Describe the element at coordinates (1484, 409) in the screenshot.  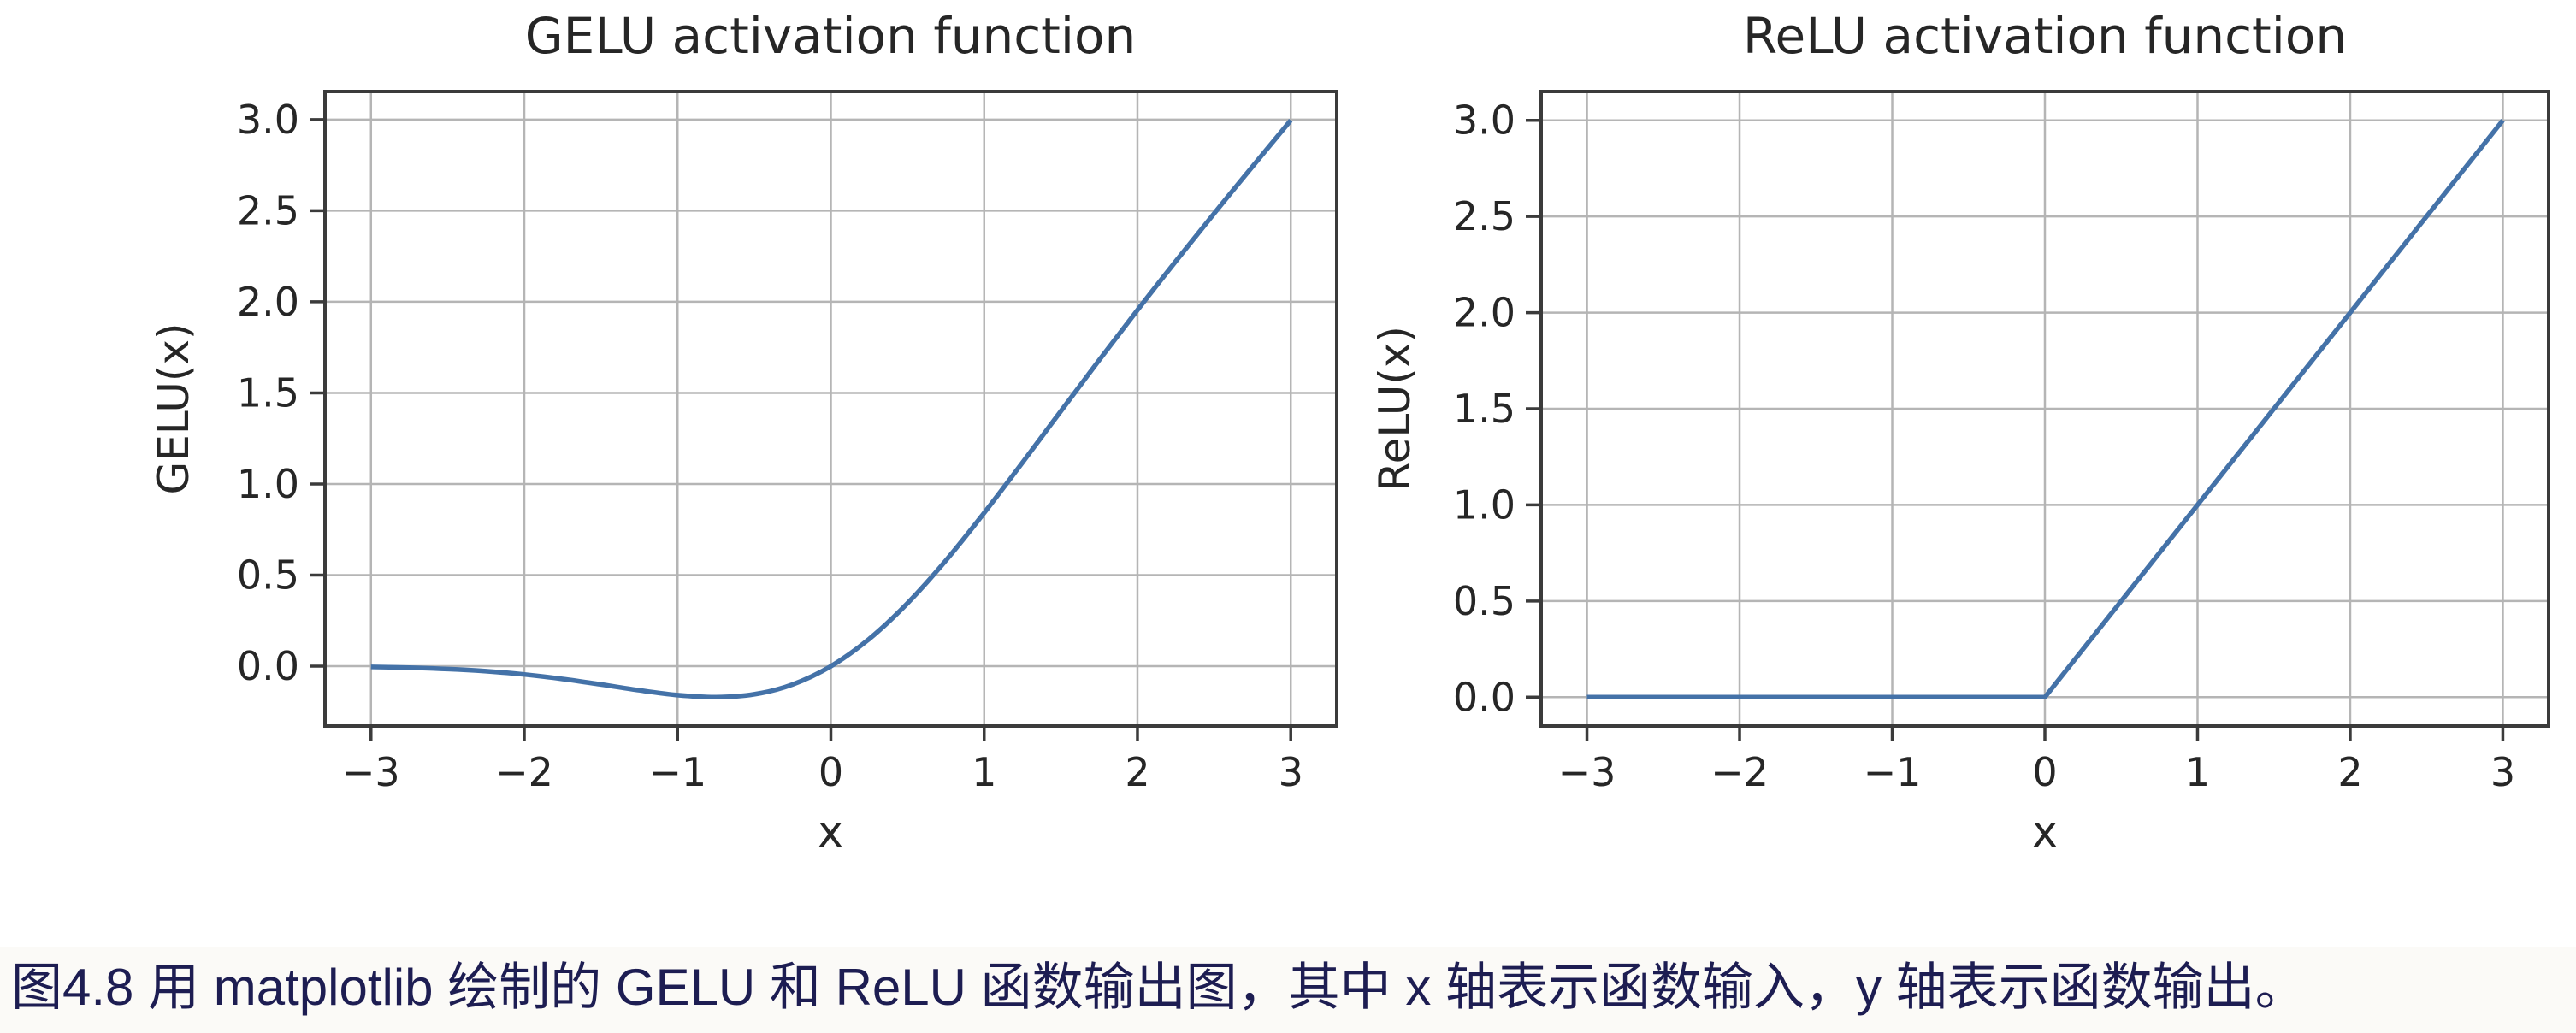
I see `relu-y-tick-label: 1.5` at that location.